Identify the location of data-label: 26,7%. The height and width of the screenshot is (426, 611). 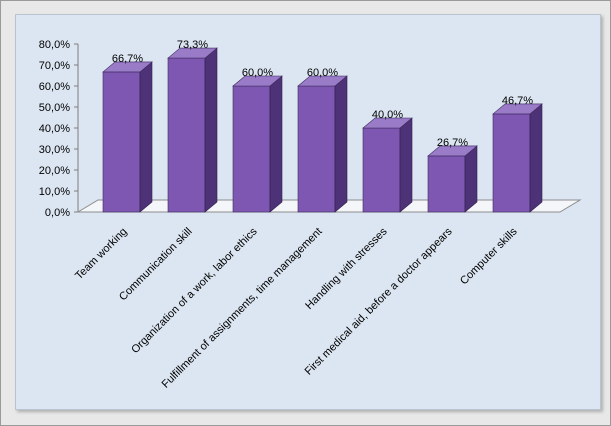
(452, 143).